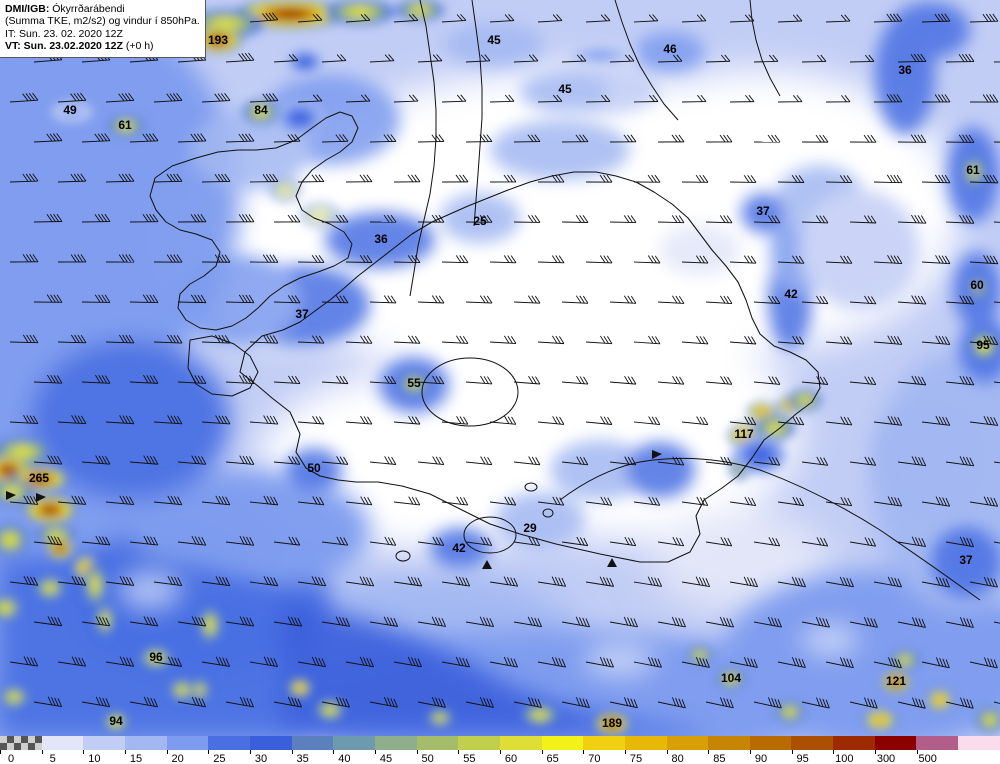  What do you see at coordinates (677, 758) in the screenshot?
I see `colorbar-tick-label: 80` at bounding box center [677, 758].